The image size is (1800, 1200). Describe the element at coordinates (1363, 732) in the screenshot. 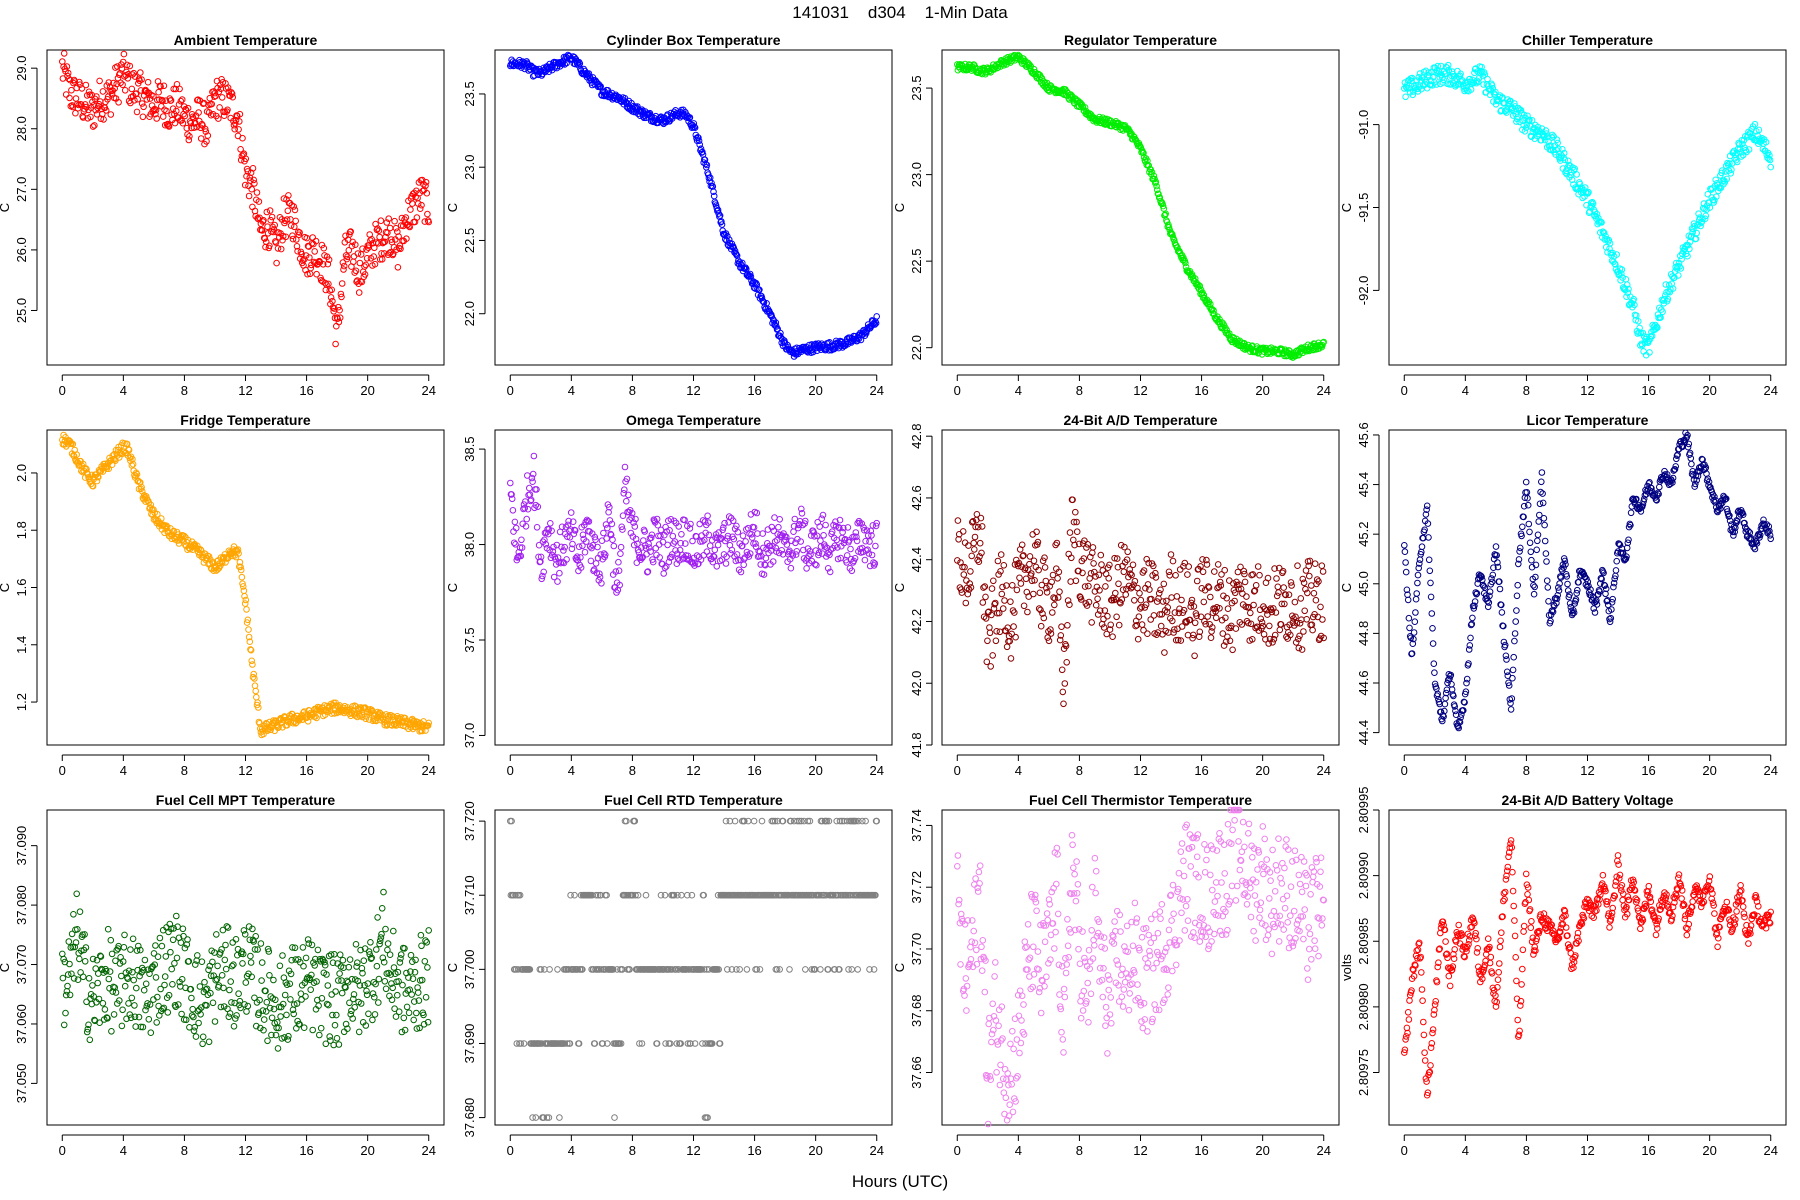

I see `y-tick-label: 44.4` at that location.